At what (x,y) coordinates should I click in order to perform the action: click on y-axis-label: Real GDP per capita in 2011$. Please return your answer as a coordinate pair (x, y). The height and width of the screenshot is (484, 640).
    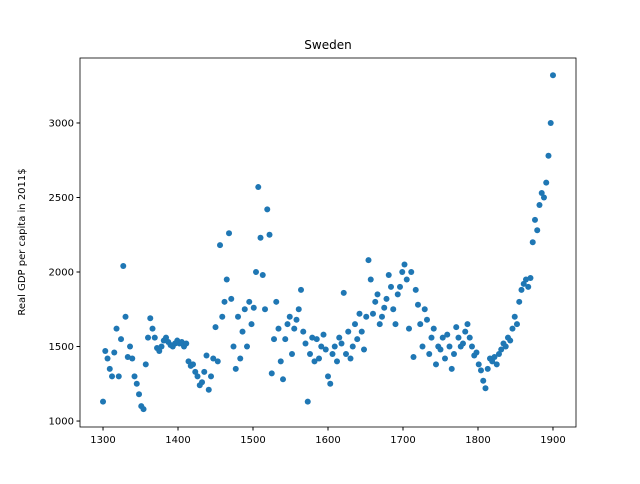
    Looking at the image, I should click on (22, 241).